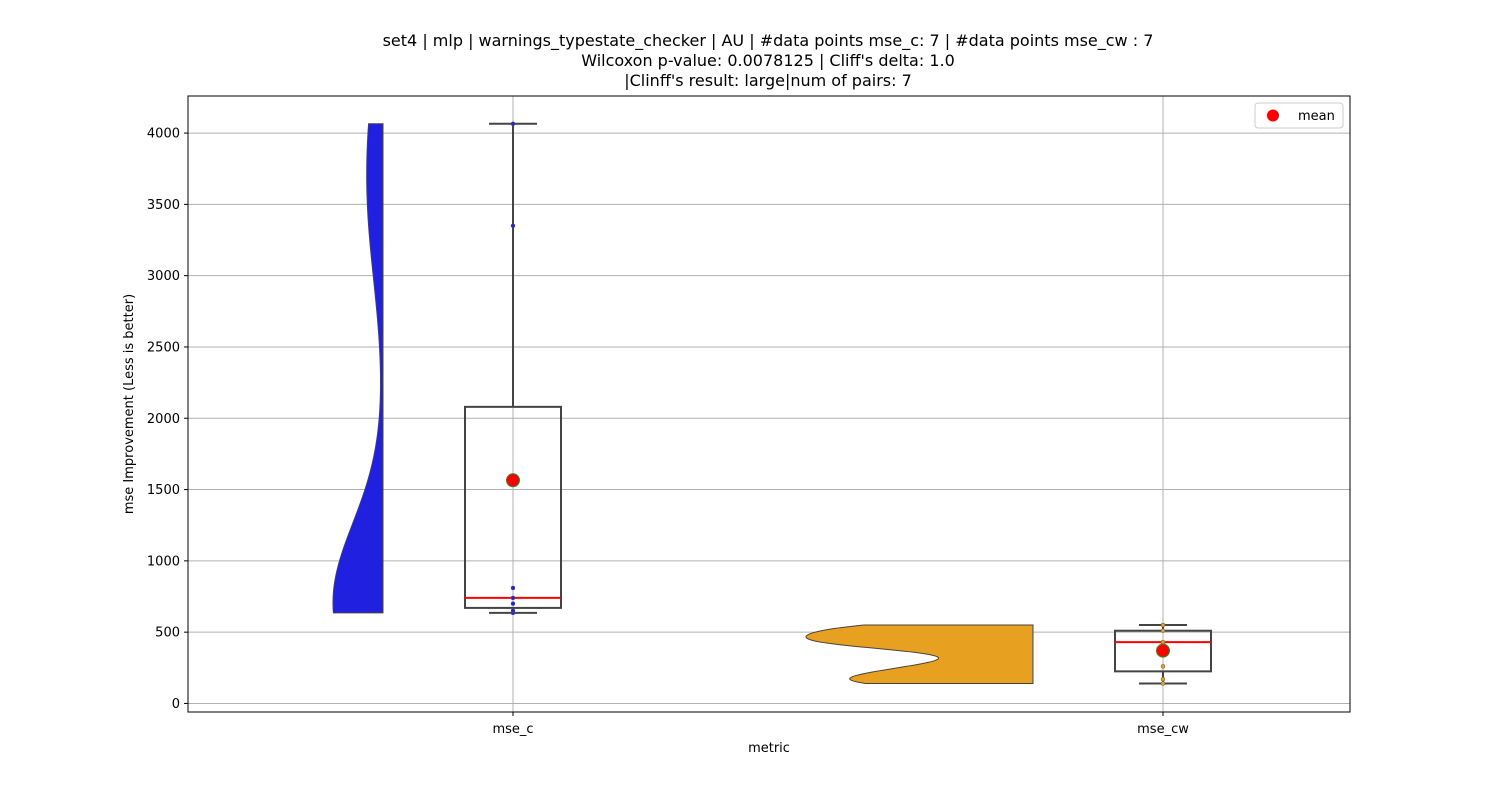 This screenshot has height=800, width=1500. I want to click on y-tick-label: 500, so click(167, 633).